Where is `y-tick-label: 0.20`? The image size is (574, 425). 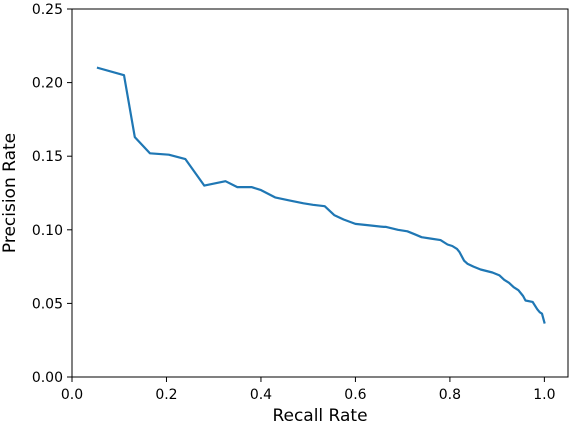 y-tick-label: 0.20 is located at coordinates (47, 84).